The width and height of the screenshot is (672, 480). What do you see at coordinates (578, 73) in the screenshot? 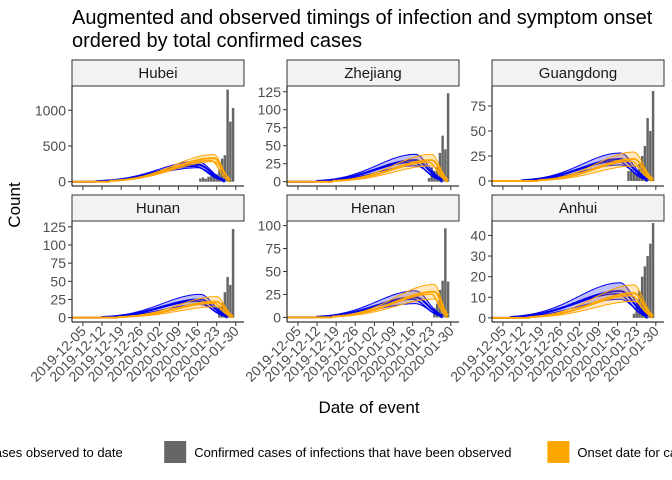
I see `strip-label-guangdong: Guangdong` at bounding box center [578, 73].